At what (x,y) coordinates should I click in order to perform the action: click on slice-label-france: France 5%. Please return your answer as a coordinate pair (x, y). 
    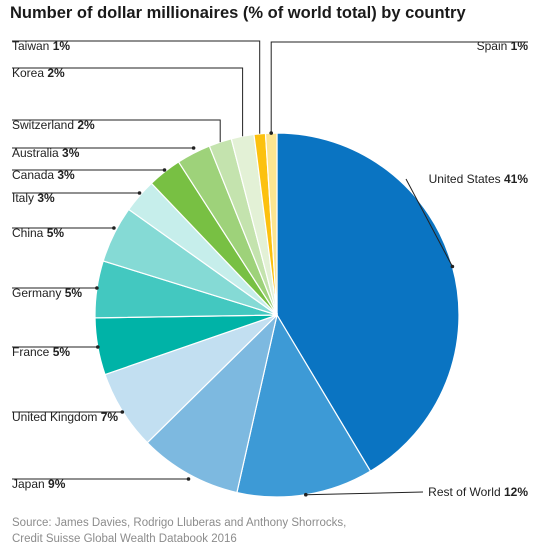
    Looking at the image, I should click on (41, 352).